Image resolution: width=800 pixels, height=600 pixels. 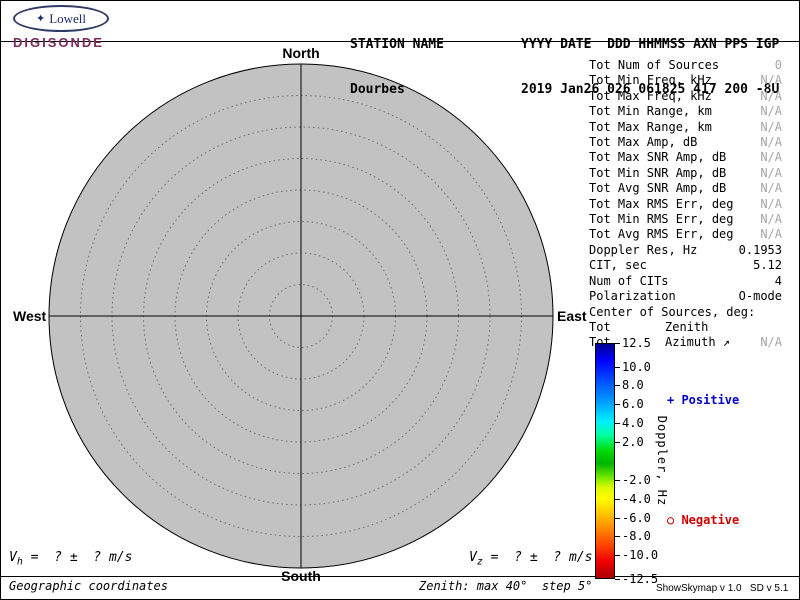 I want to click on vh-readout: Vh = ? ± ? m/s, so click(x=70, y=559).